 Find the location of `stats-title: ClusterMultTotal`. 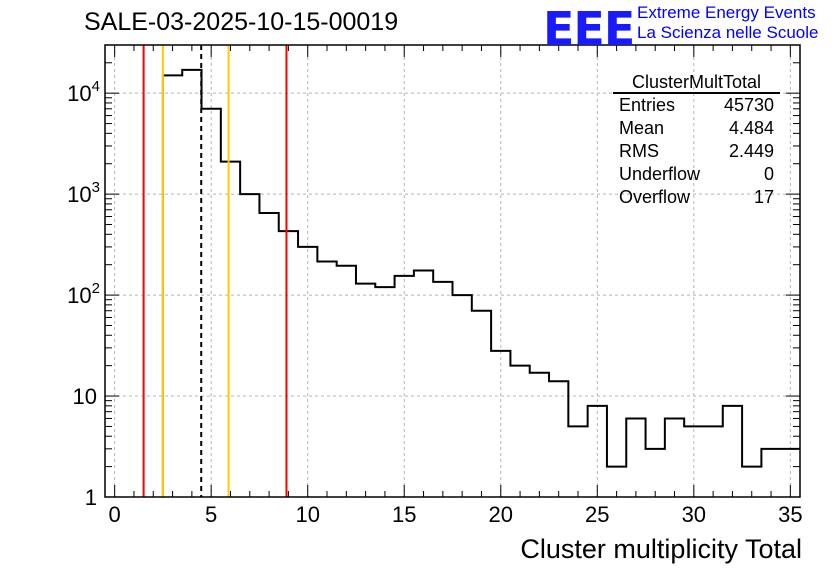

stats-title: ClusterMultTotal is located at coordinates (696, 83).